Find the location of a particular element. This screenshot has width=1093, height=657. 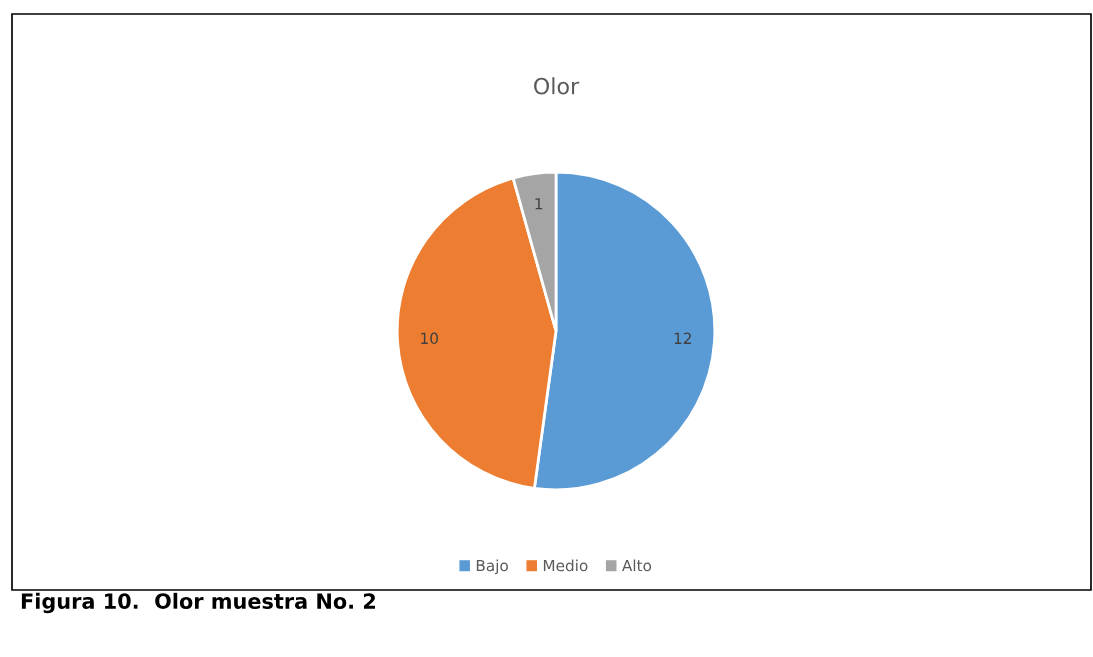

data-label: 1 is located at coordinates (539, 204).